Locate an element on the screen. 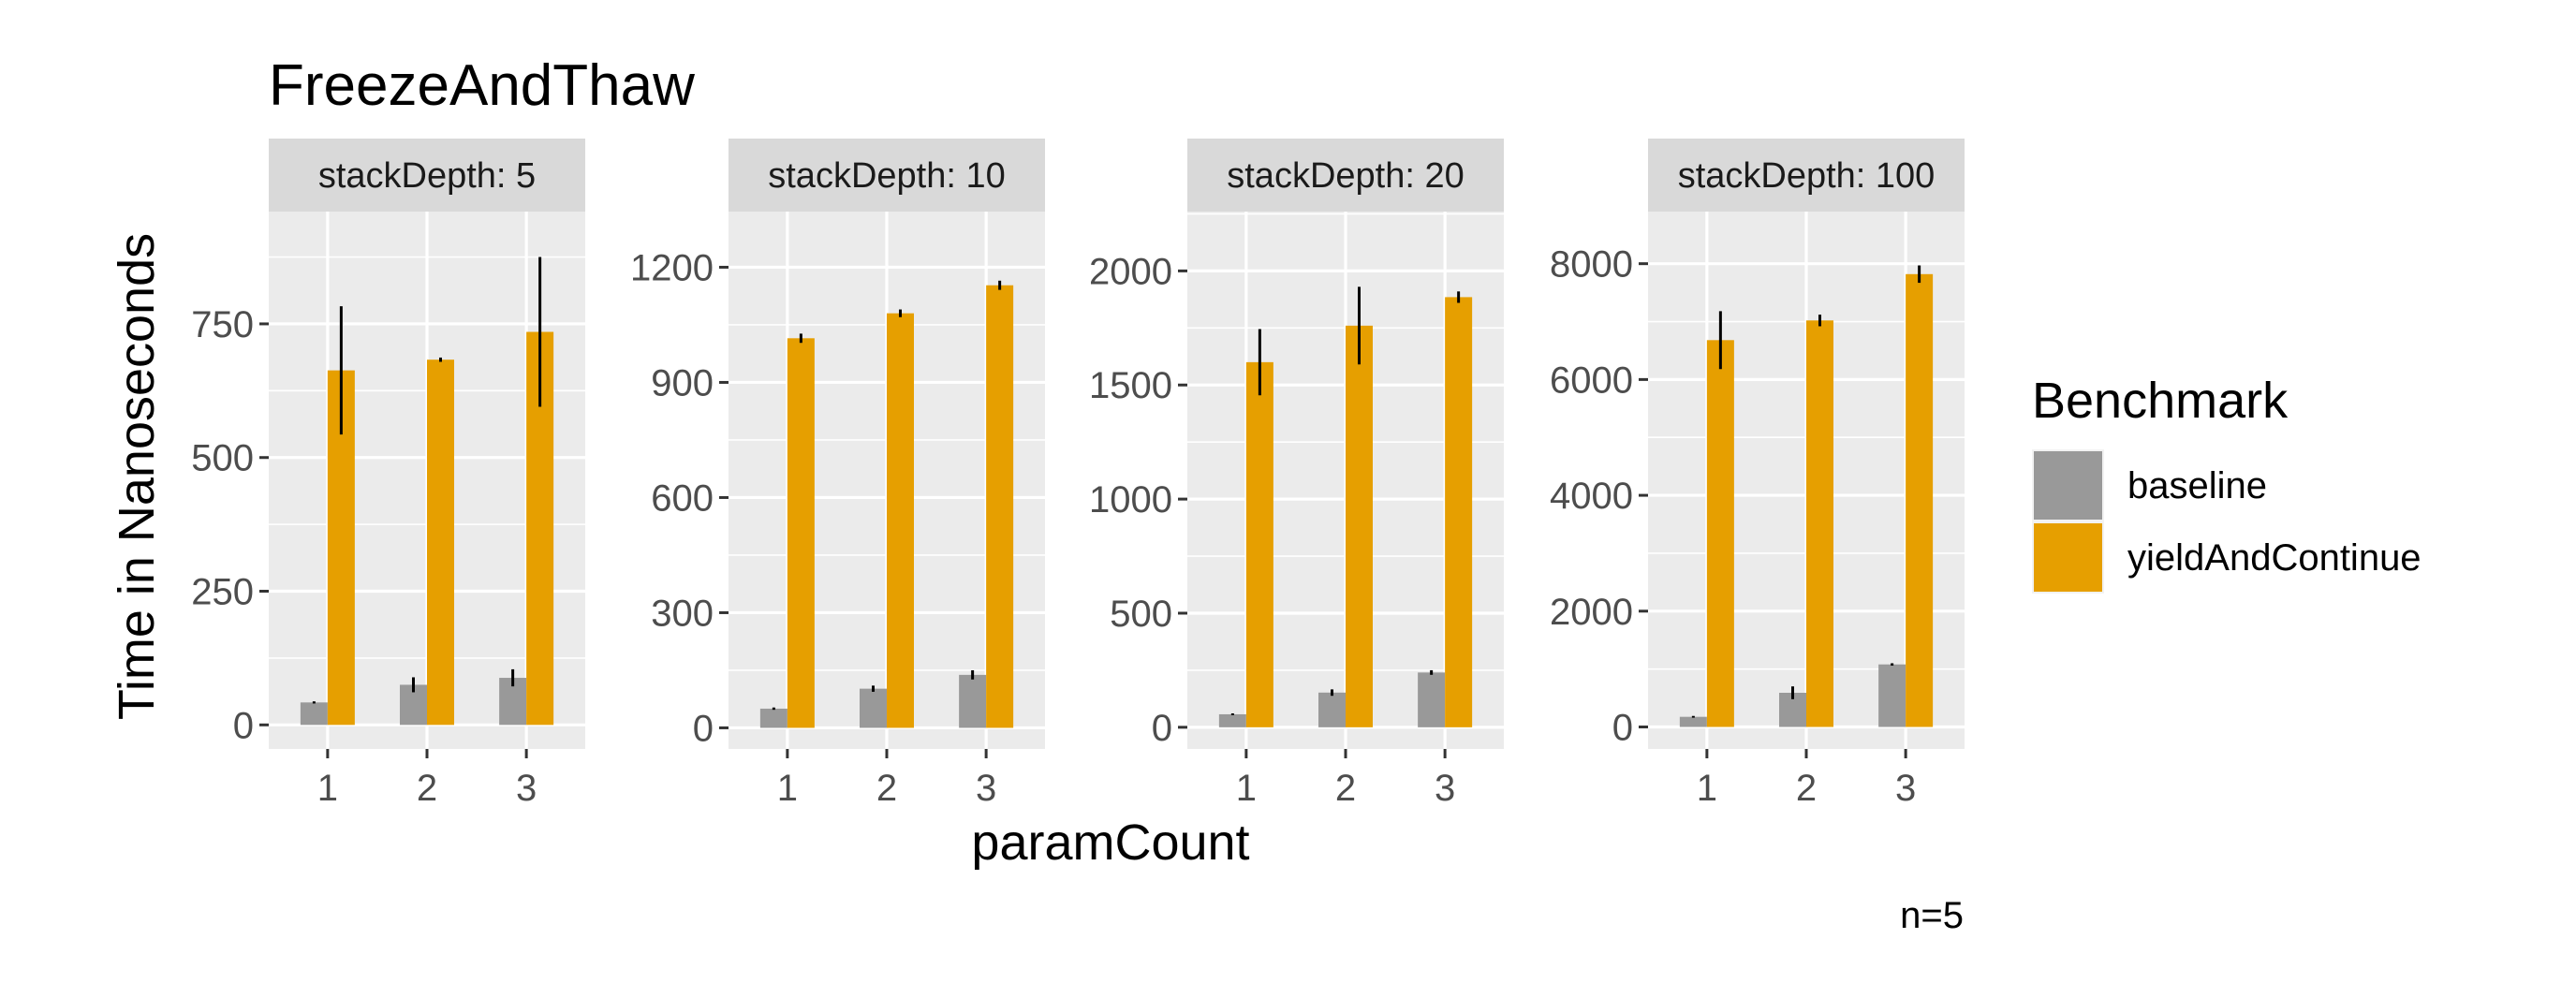 The width and height of the screenshot is (2576, 983). facet-strip-label: stackDepth: 20 is located at coordinates (1345, 176).